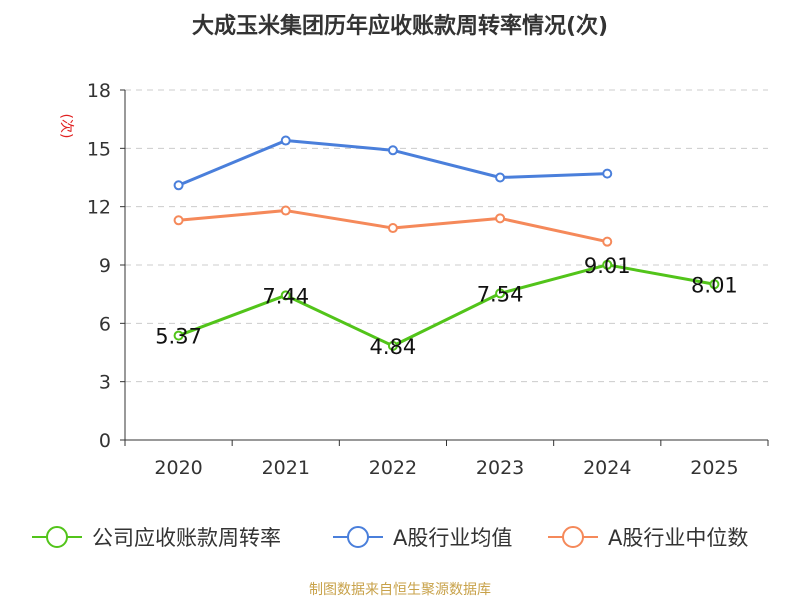 The height and width of the screenshot is (600, 800). What do you see at coordinates (99, 208) in the screenshot?
I see `y-tick-label: 12` at bounding box center [99, 208].